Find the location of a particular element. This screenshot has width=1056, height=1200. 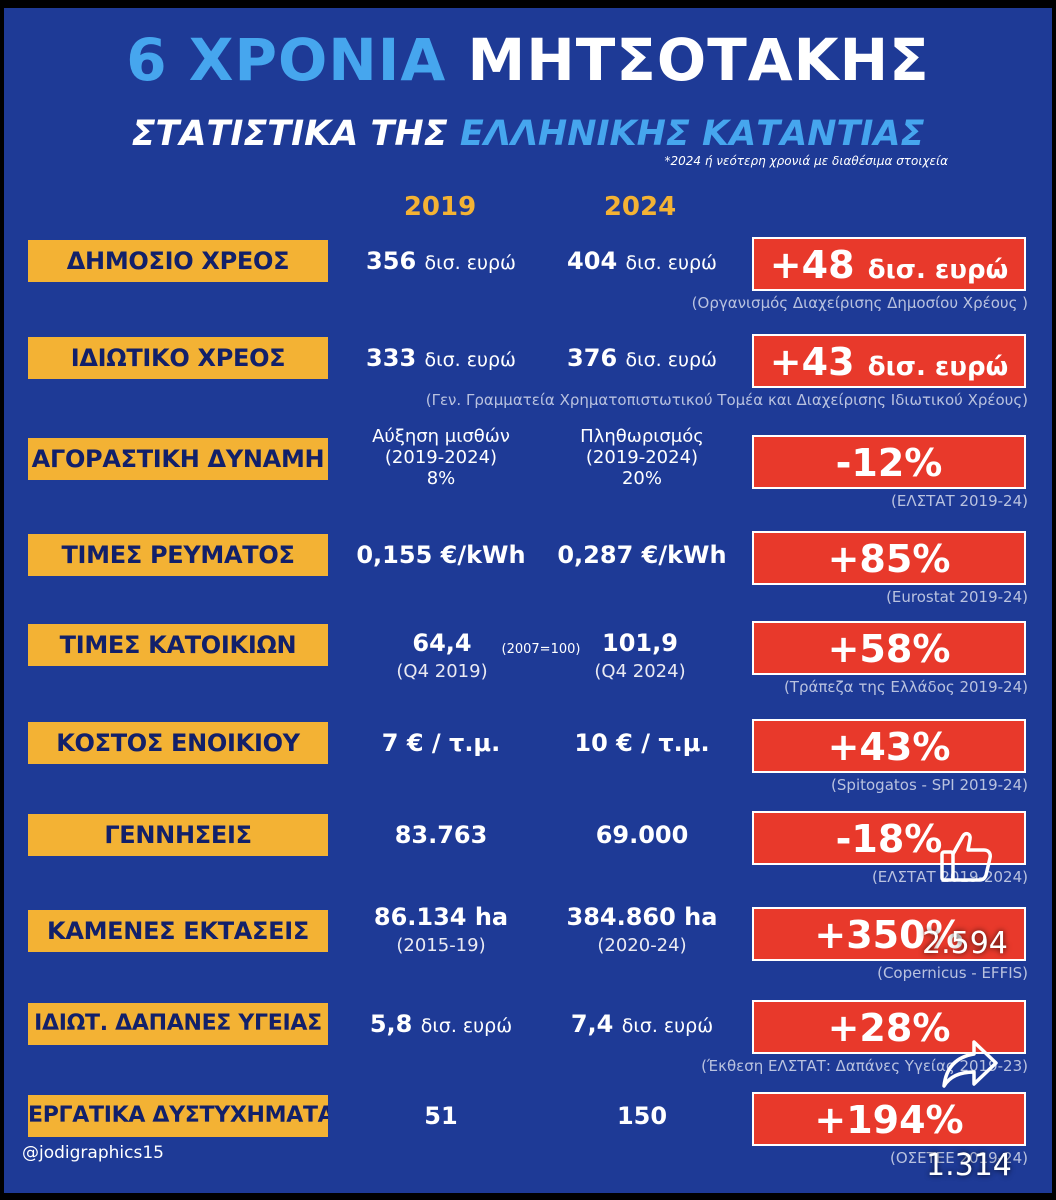

value-2019: 86.134 ha is located at coordinates (441, 917).